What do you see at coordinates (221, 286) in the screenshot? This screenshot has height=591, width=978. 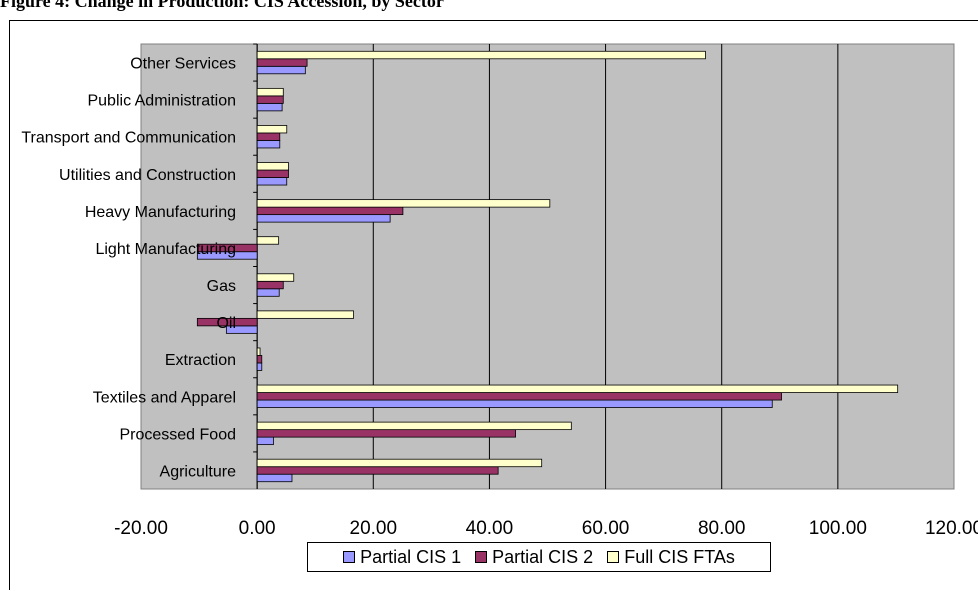 I see `category-label: Gas` at bounding box center [221, 286].